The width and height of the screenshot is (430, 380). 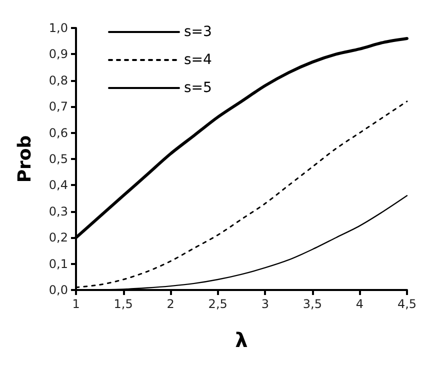 I want to click on x-tick-label: 1,5, so click(x=123, y=304).